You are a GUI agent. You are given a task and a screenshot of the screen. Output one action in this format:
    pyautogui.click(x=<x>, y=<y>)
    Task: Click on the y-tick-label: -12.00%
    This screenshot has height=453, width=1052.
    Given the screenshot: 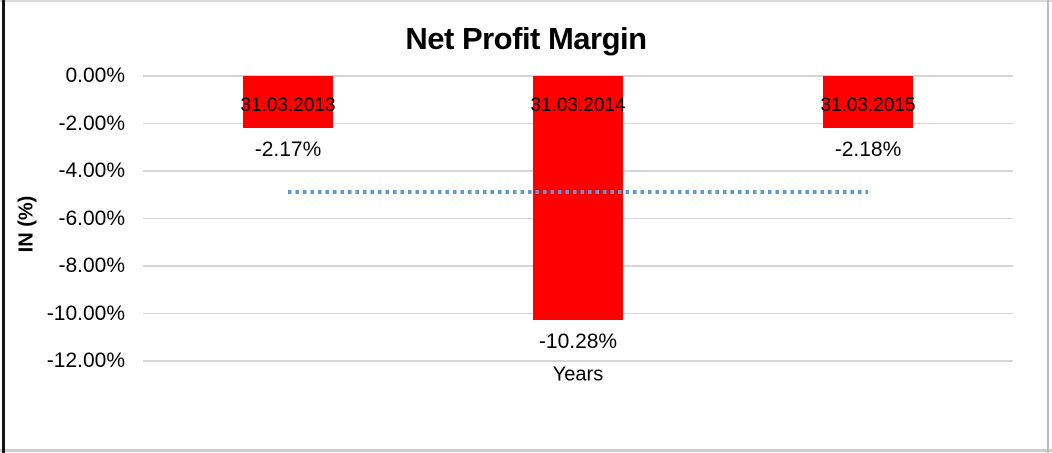 What is the action you would take?
    pyautogui.click(x=85, y=360)
    